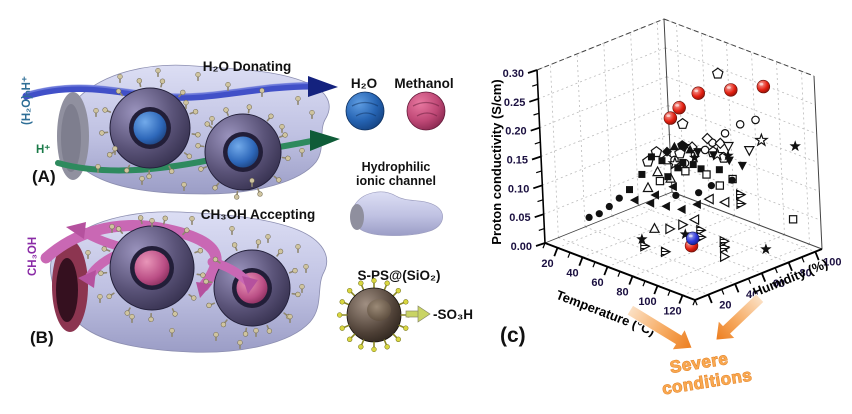 Image resolution: width=852 pixels, height=414 pixels. What do you see at coordinates (396, 181) in the screenshot?
I see `channel-legend-label-line2: ionic channel` at bounding box center [396, 181].